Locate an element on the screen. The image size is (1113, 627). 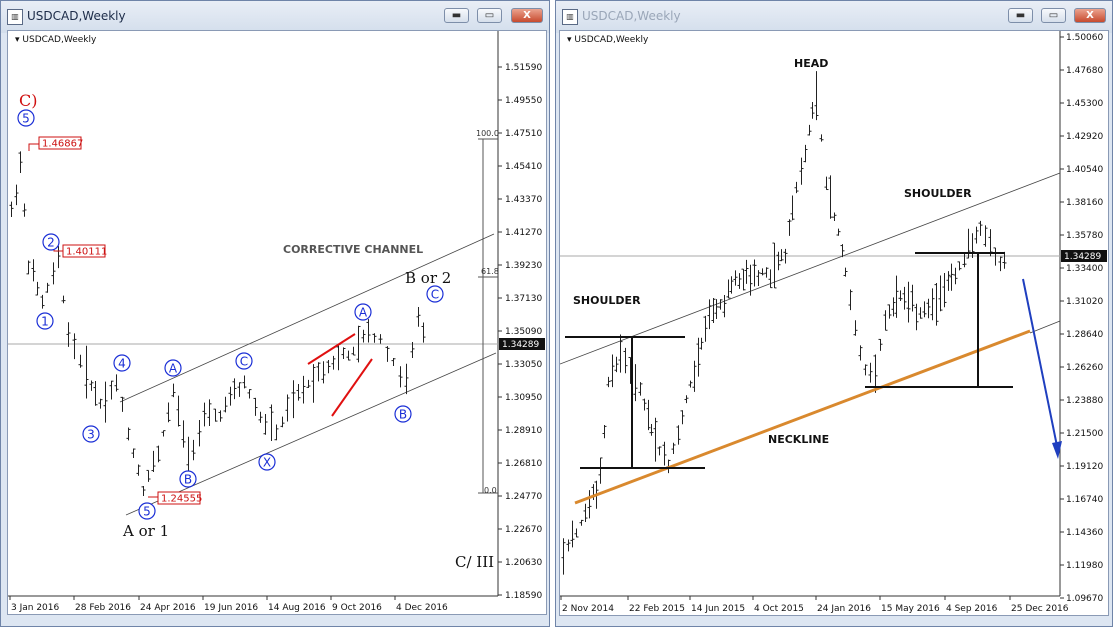
date-tick-label: 28 Feb 2016 is located at coordinates (103, 608).